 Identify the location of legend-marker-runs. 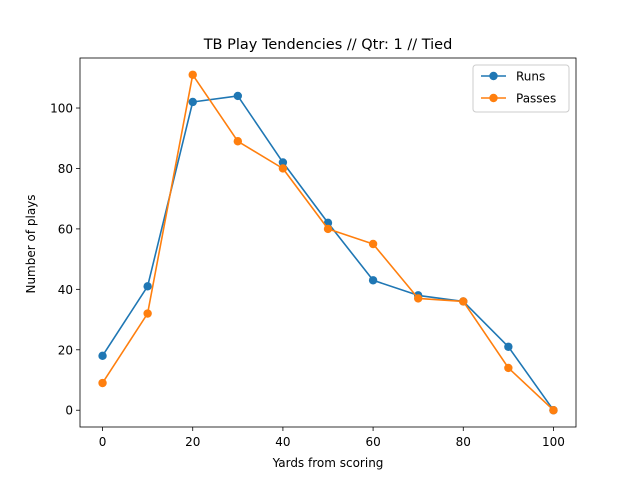
(493, 76).